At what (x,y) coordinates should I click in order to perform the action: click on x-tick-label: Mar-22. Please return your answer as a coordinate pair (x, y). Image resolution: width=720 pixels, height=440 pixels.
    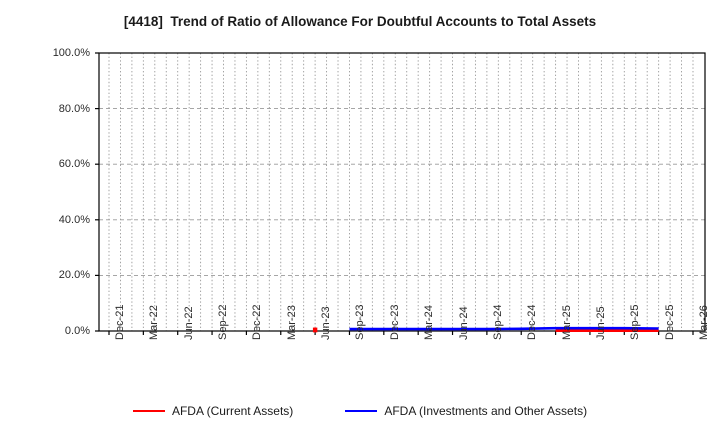
    Looking at the image, I should click on (154, 322).